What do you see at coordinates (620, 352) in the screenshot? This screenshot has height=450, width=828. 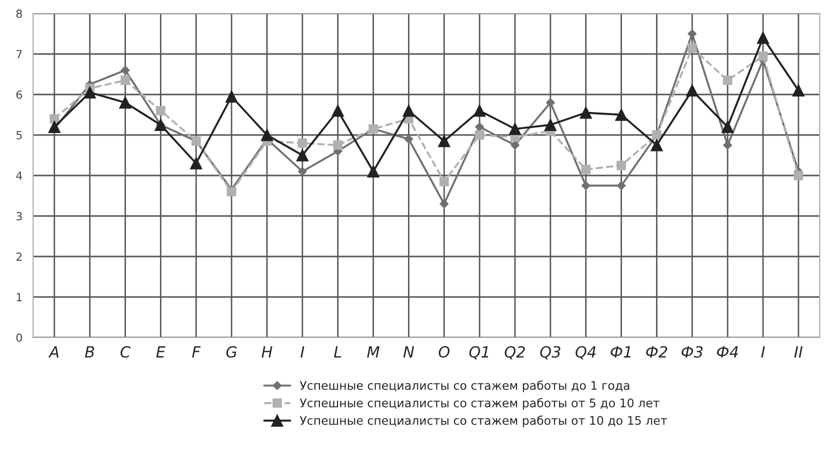 I see `x-tick-label: Ф1` at bounding box center [620, 352].